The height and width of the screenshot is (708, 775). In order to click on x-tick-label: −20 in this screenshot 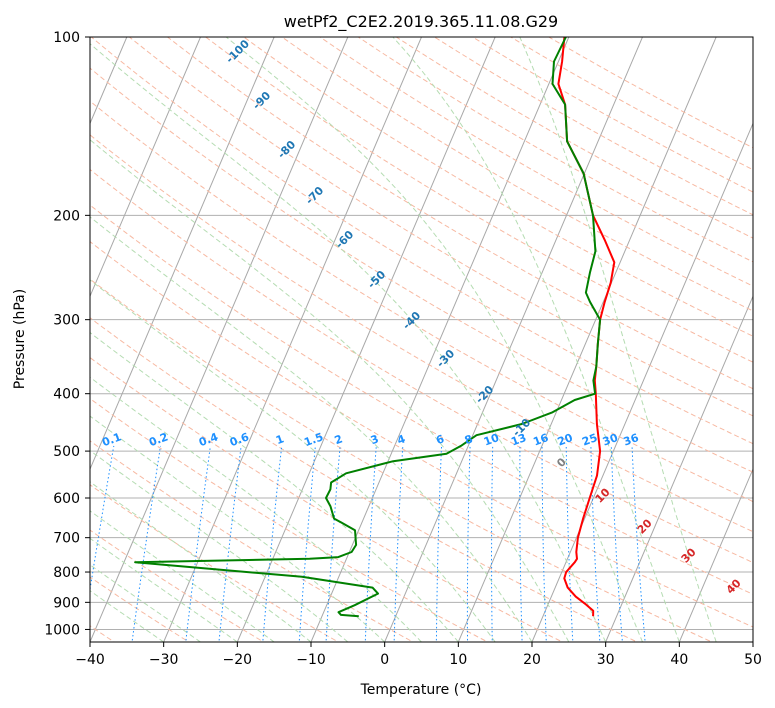, I will do `click(238, 660)`.